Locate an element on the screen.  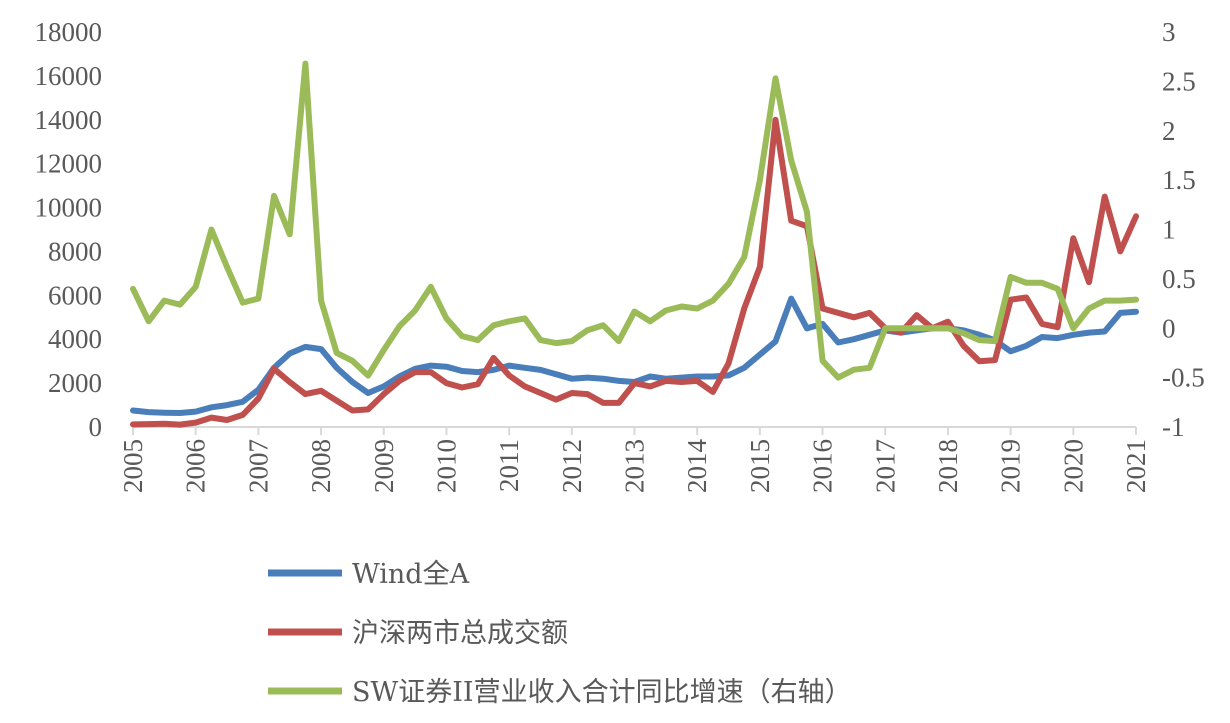
x-tick-label: 2013 is located at coordinates (635, 466).